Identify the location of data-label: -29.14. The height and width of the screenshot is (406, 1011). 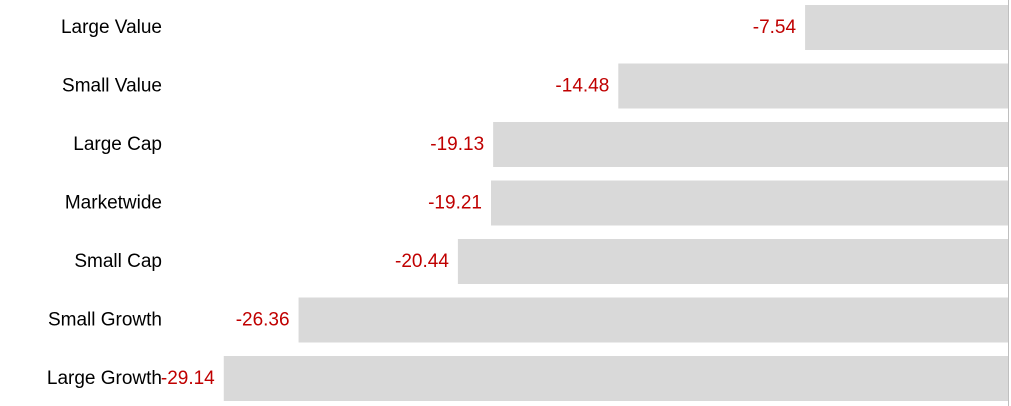
(188, 378).